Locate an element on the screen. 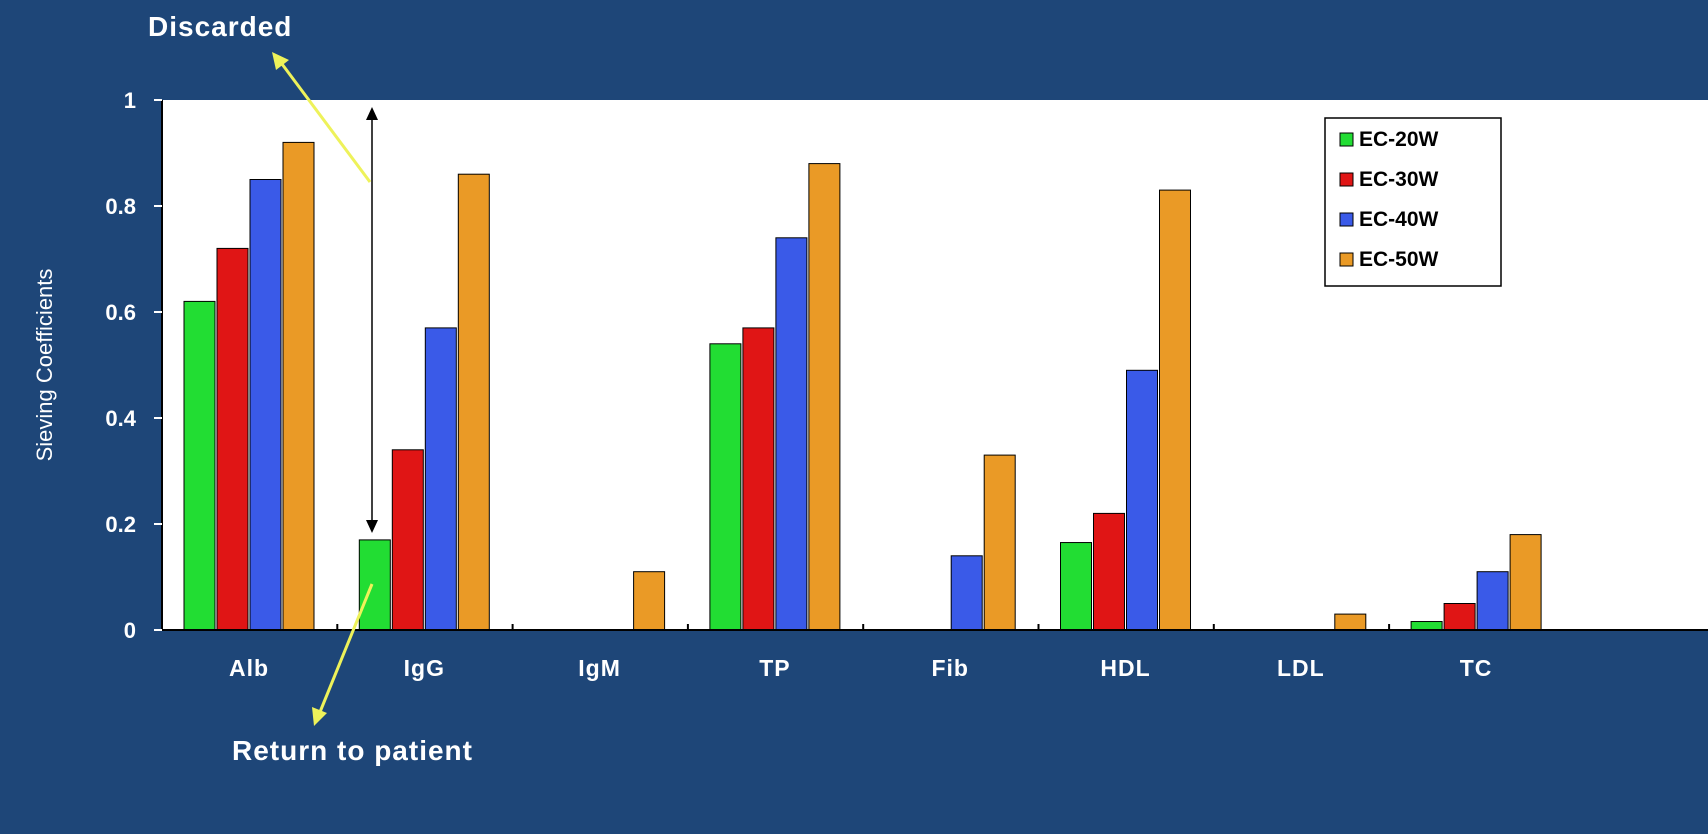 This screenshot has height=834, width=1708. legend-swatch-ec-50w is located at coordinates (1346, 259).